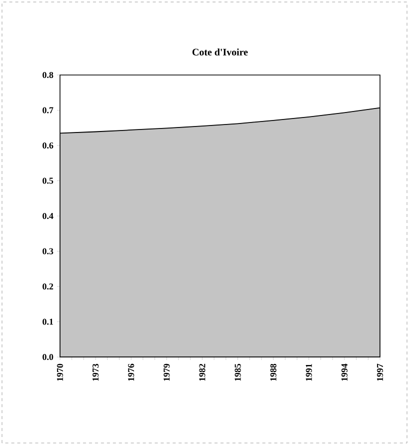 The image size is (409, 445). Describe the element at coordinates (48, 321) in the screenshot. I see `y-tick-label: 0.1` at that location.